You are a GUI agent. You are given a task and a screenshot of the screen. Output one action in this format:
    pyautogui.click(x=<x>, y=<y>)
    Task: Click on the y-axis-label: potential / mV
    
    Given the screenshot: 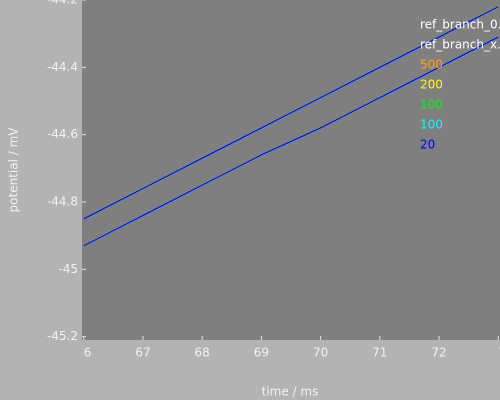 What is the action you would take?
    pyautogui.click(x=14, y=170)
    